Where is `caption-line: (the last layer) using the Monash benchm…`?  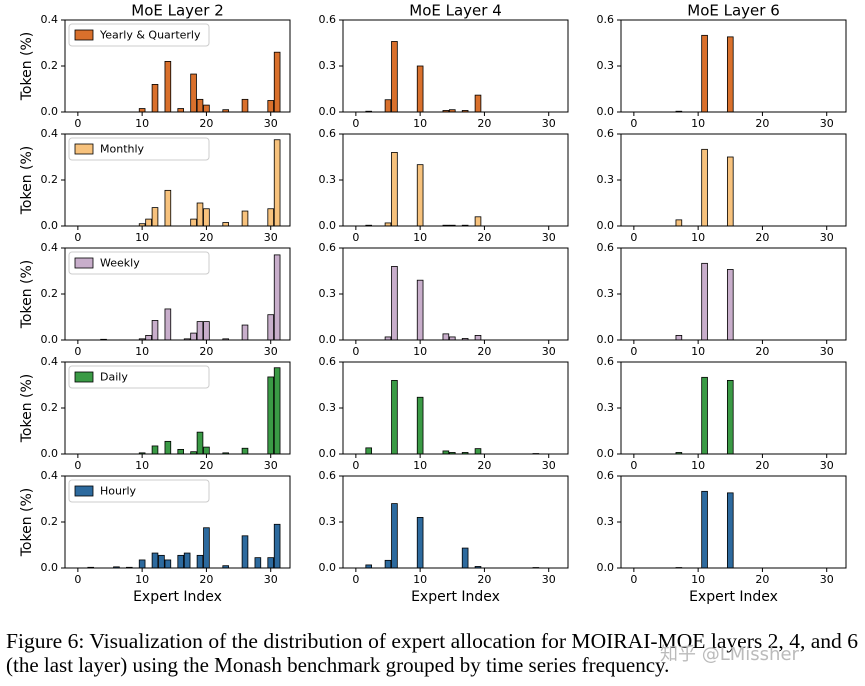 caption-line: (the last layer) using the Monash benchm… is located at coordinates (337, 665).